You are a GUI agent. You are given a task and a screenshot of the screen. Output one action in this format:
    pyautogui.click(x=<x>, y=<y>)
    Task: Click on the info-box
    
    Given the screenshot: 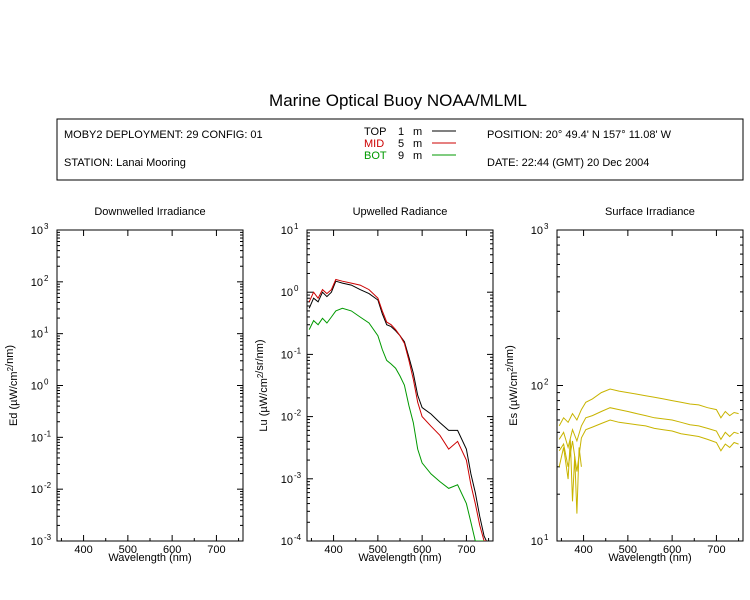 What is the action you would take?
    pyautogui.click(x=400, y=149)
    